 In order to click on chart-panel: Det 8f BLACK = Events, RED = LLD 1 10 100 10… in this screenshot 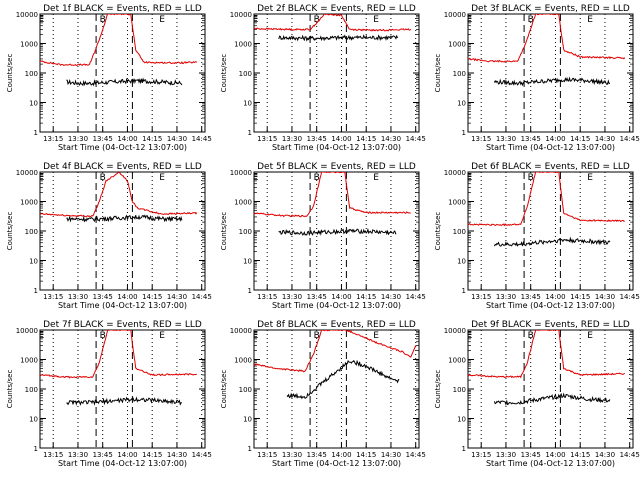, I will do `click(323, 394)`.